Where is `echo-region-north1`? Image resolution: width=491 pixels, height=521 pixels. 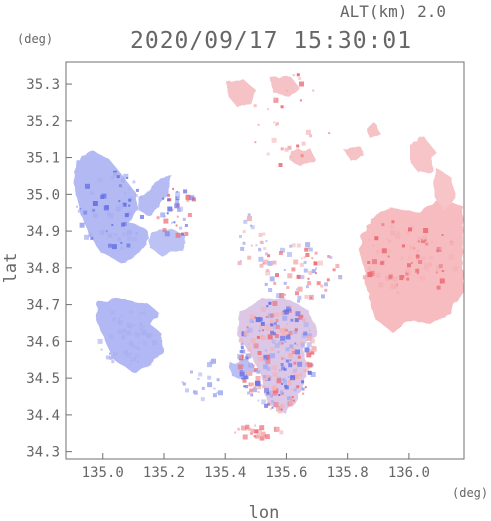 echo-region-north1 is located at coordinates (242, 93).